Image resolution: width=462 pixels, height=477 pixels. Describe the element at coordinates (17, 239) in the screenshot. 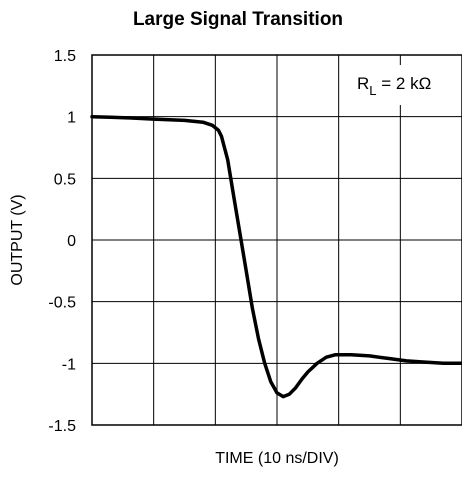

I see `y-axis-label: OUTPUT (V)` at that location.